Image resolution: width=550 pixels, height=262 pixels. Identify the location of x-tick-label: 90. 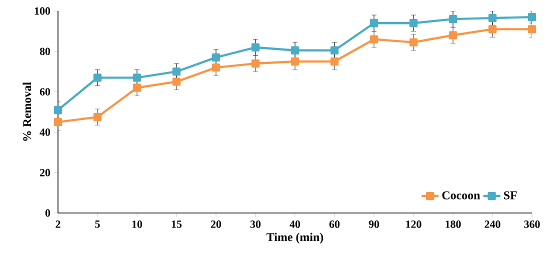
(374, 224).